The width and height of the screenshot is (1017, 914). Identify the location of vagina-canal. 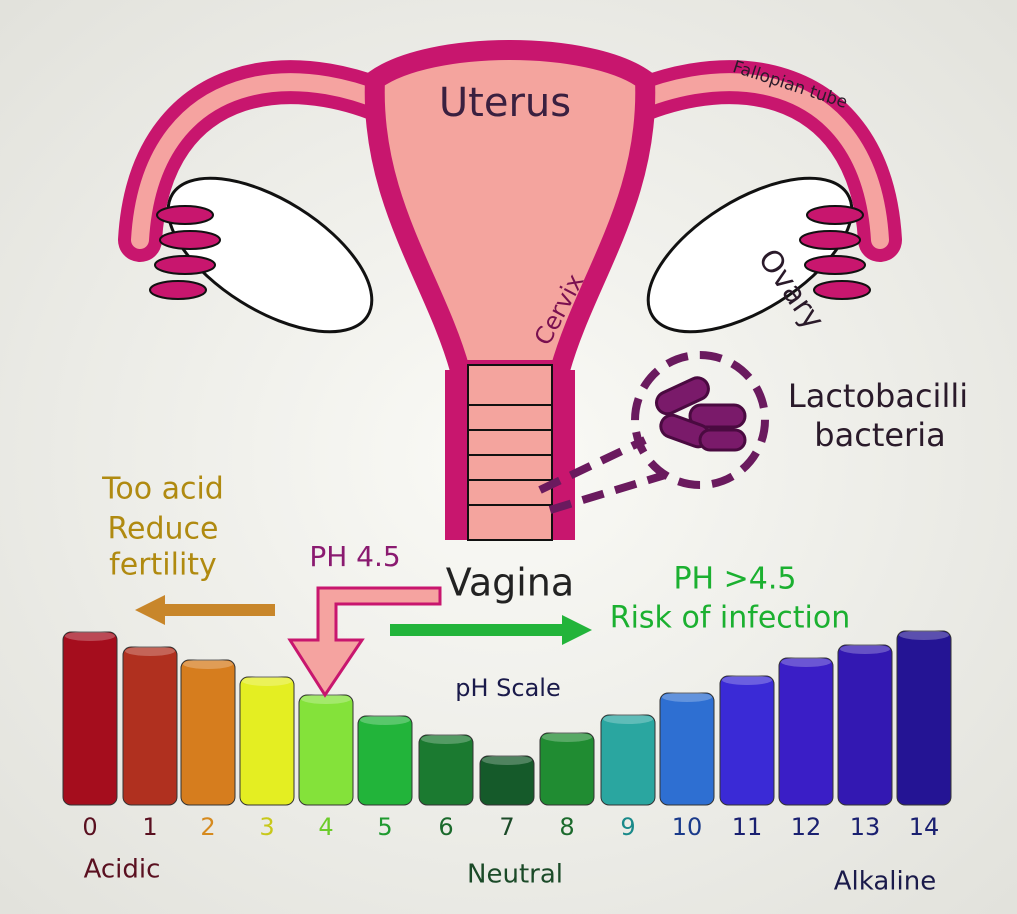
(510, 452).